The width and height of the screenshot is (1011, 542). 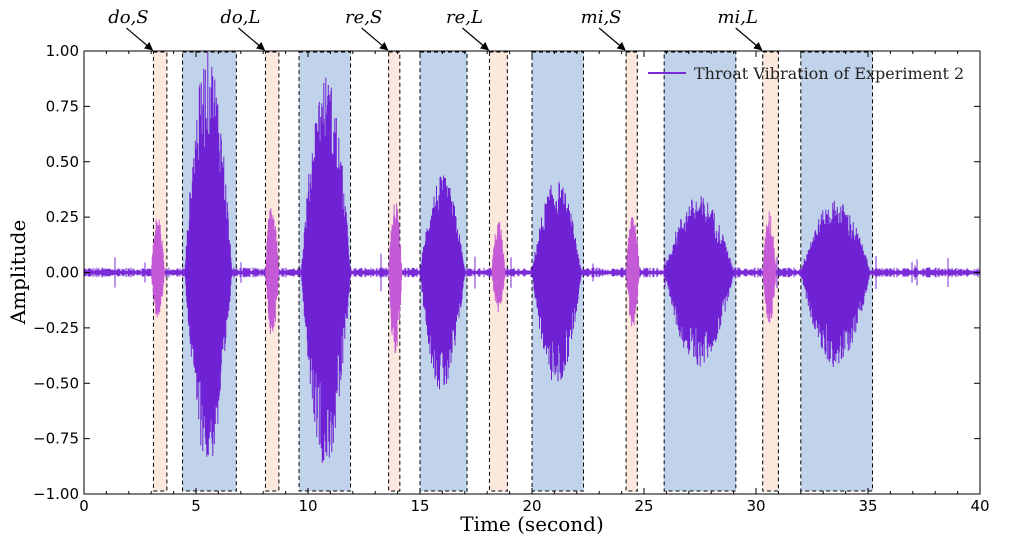 I want to click on x-tick-label: 35, so click(x=867, y=506).